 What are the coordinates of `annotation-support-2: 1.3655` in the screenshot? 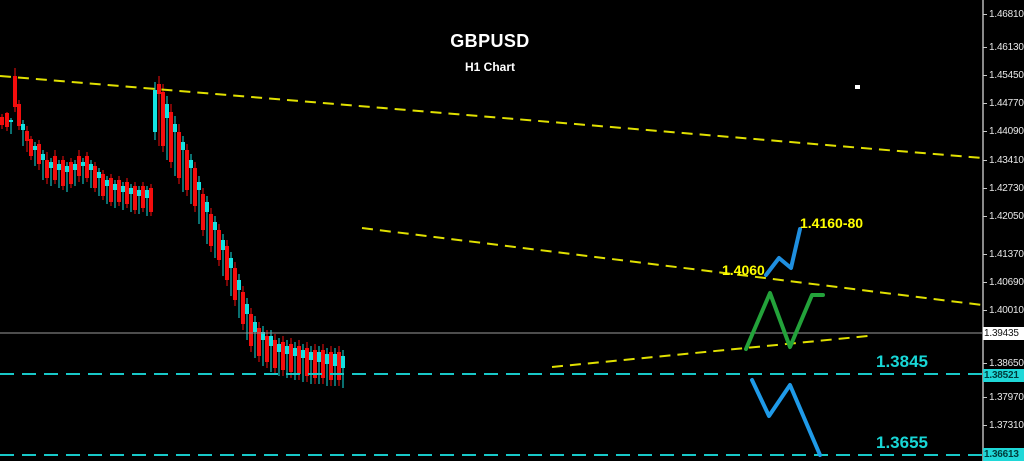 It's located at (902, 442).